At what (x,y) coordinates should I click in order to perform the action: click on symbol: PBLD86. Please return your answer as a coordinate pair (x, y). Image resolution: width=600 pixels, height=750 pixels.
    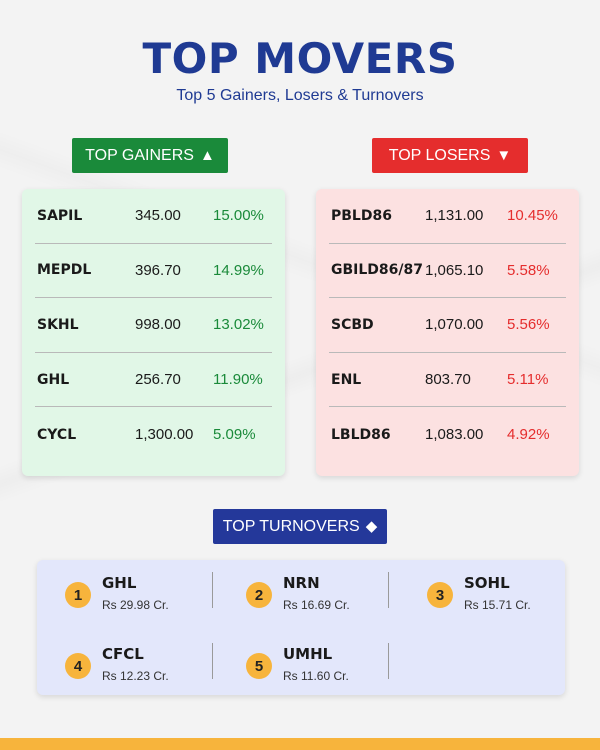
    Looking at the image, I should click on (361, 215).